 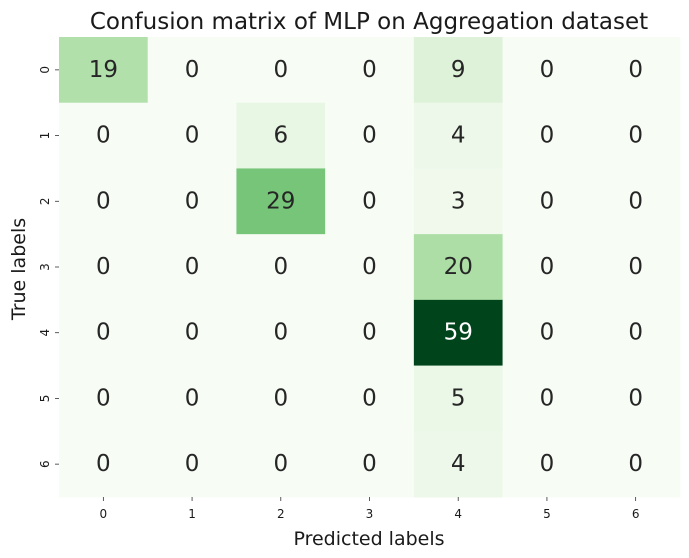 What do you see at coordinates (104, 514) in the screenshot?
I see `x-tick-label: 0` at bounding box center [104, 514].